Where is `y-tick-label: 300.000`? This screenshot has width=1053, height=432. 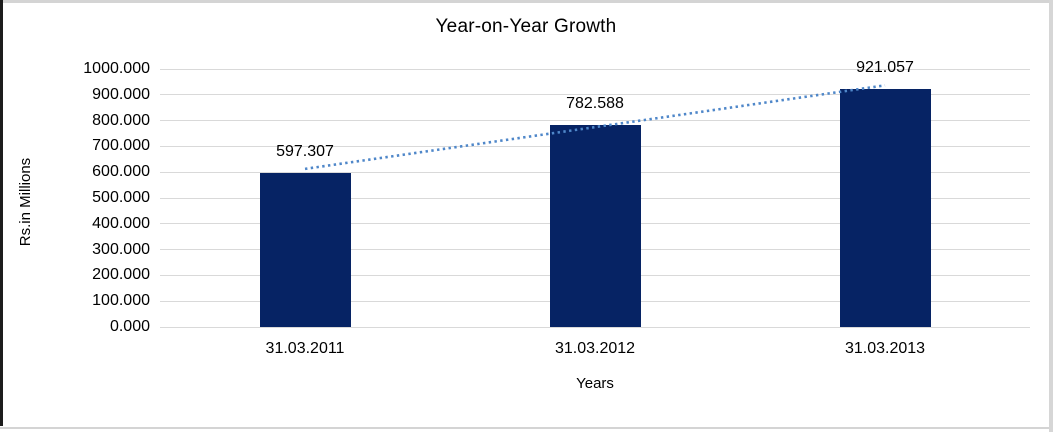
y-tick-label: 300.000 is located at coordinates (121, 249).